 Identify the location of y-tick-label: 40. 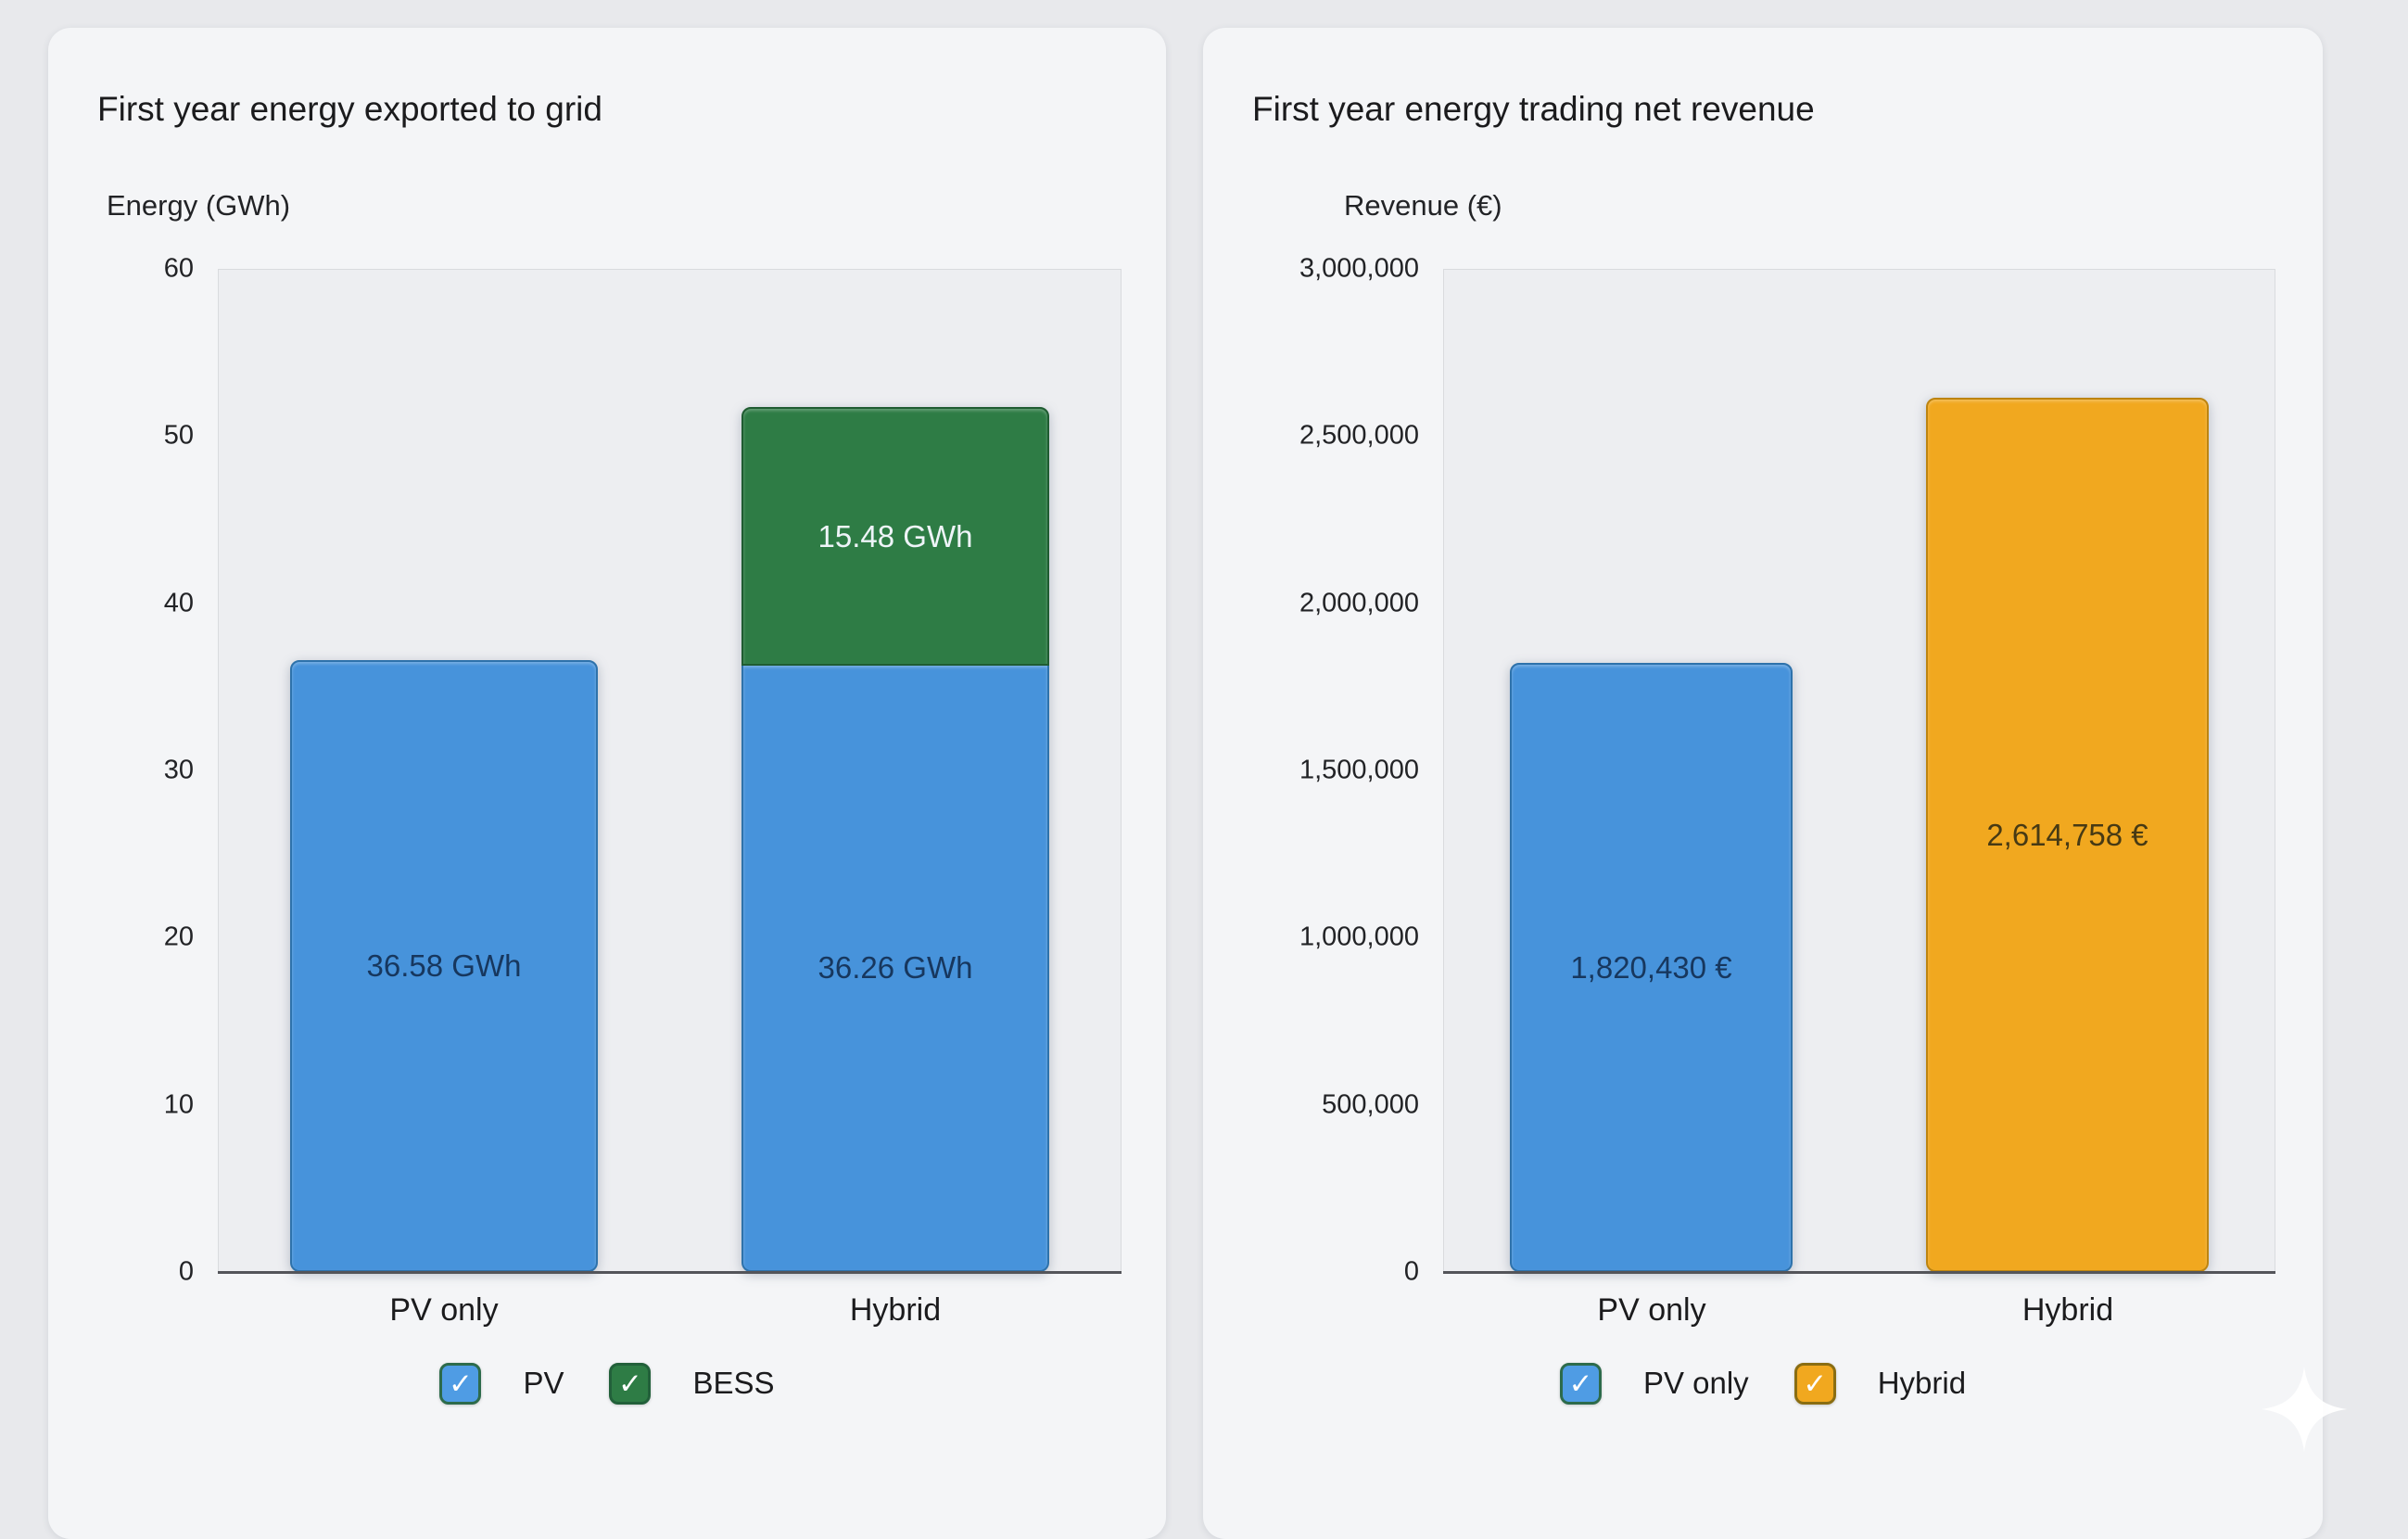
(178, 603).